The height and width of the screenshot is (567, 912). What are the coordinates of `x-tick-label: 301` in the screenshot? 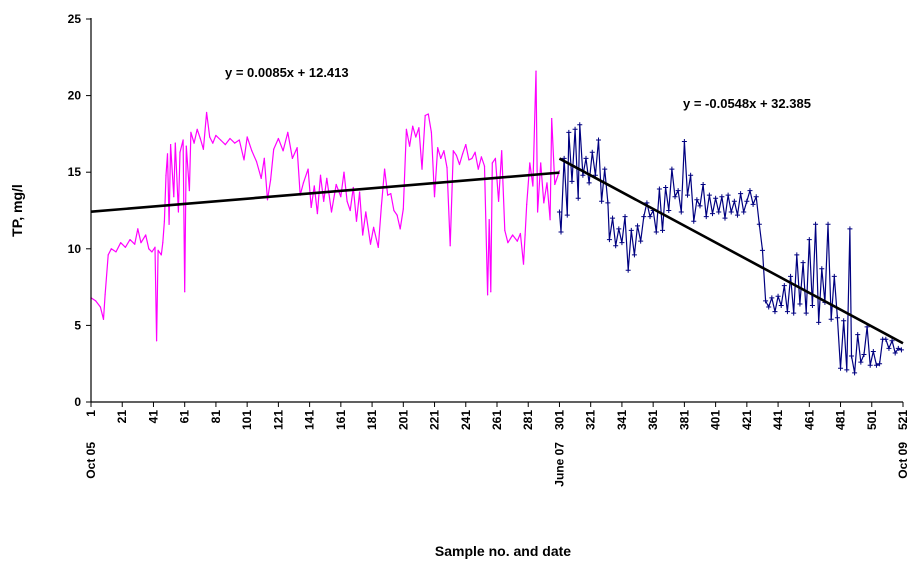 It's located at (559, 420).